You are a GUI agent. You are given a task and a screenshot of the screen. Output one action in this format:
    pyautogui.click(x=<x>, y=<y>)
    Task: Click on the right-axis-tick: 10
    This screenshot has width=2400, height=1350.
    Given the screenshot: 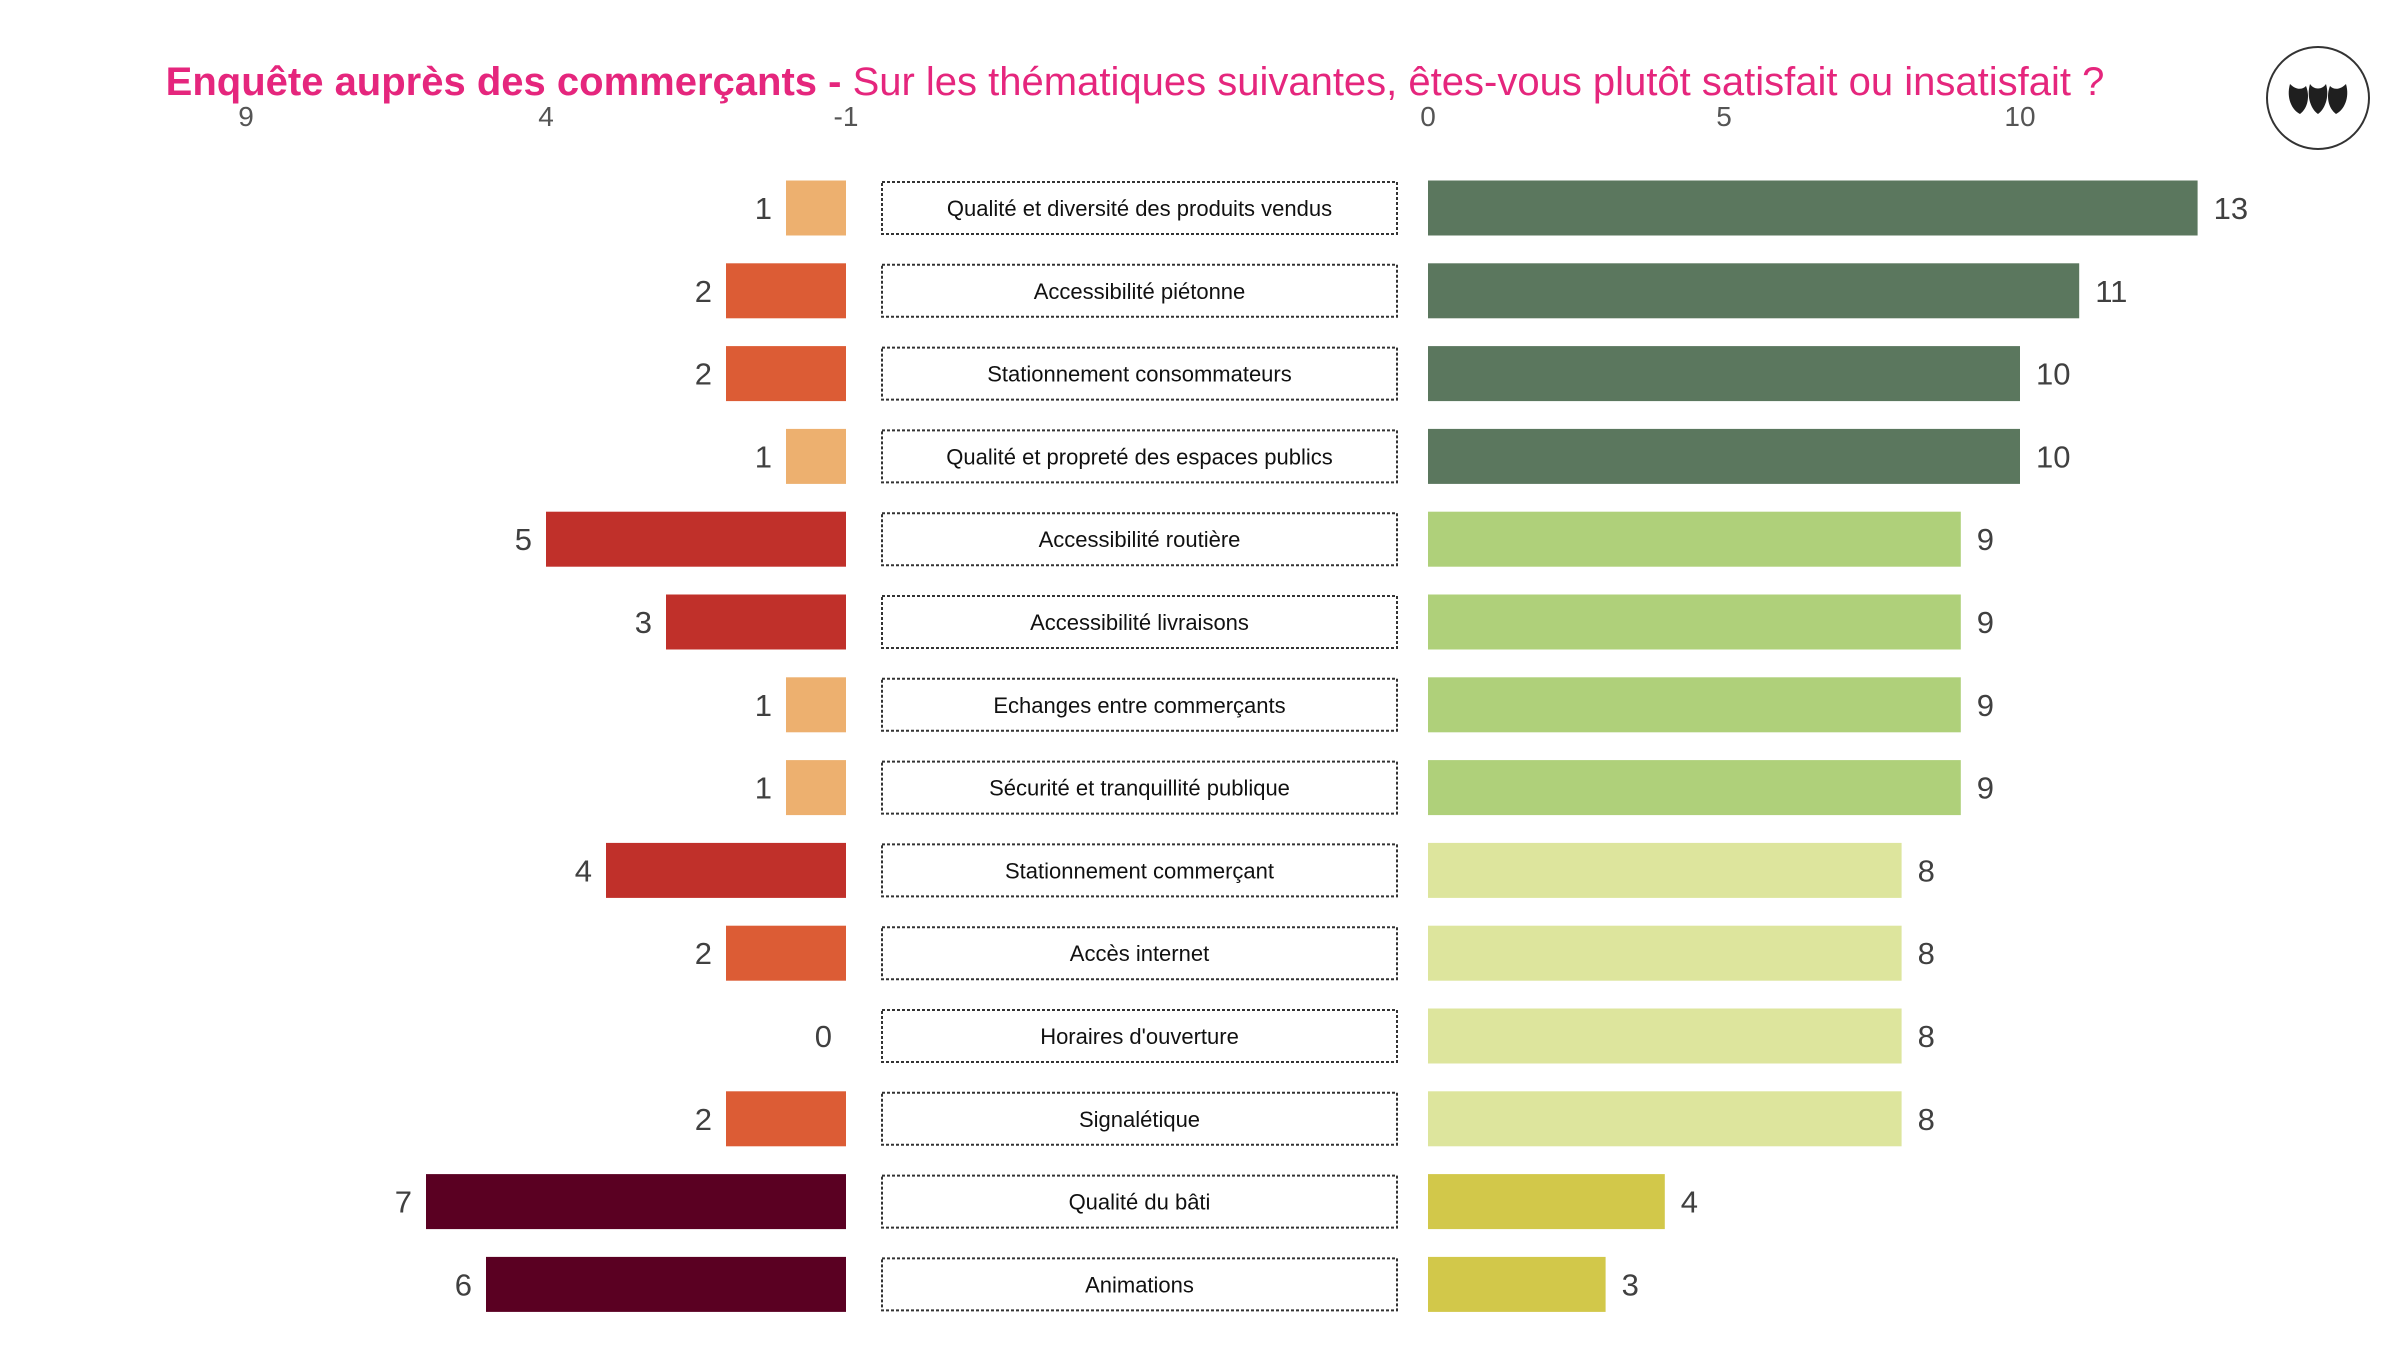 What is the action you would take?
    pyautogui.click(x=2019, y=116)
    